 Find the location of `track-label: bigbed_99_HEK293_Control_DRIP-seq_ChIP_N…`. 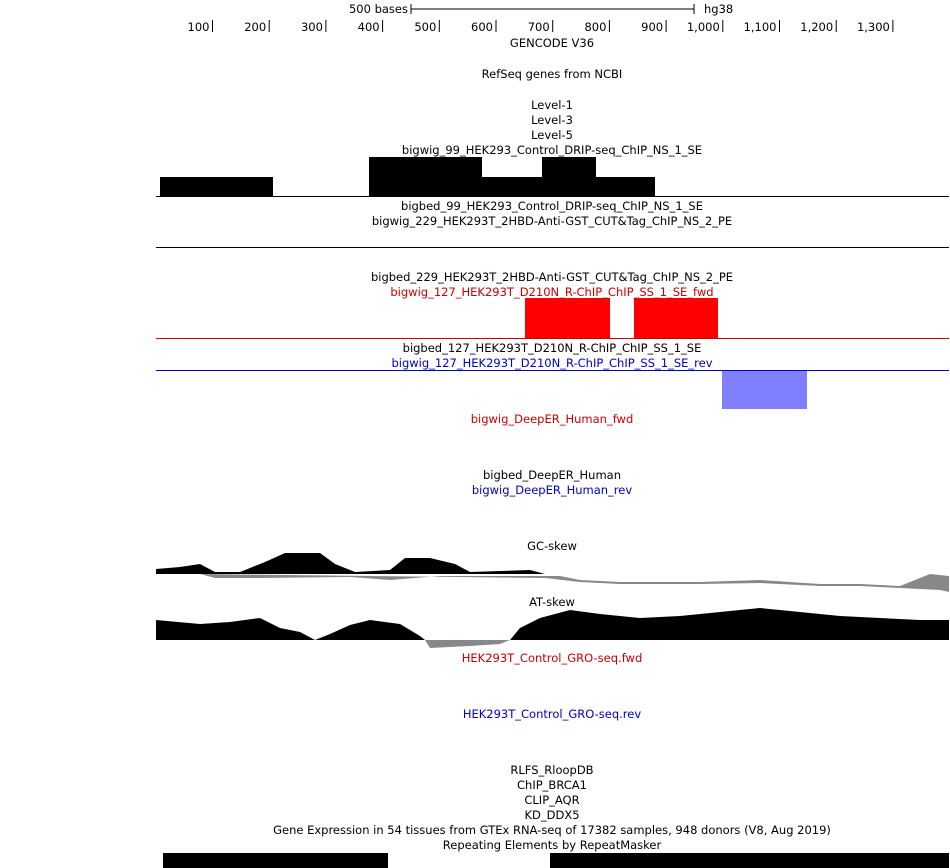

track-label: bigbed_99_HEK293_Control_DRIP-seq_ChIP_N… is located at coordinates (552, 206).